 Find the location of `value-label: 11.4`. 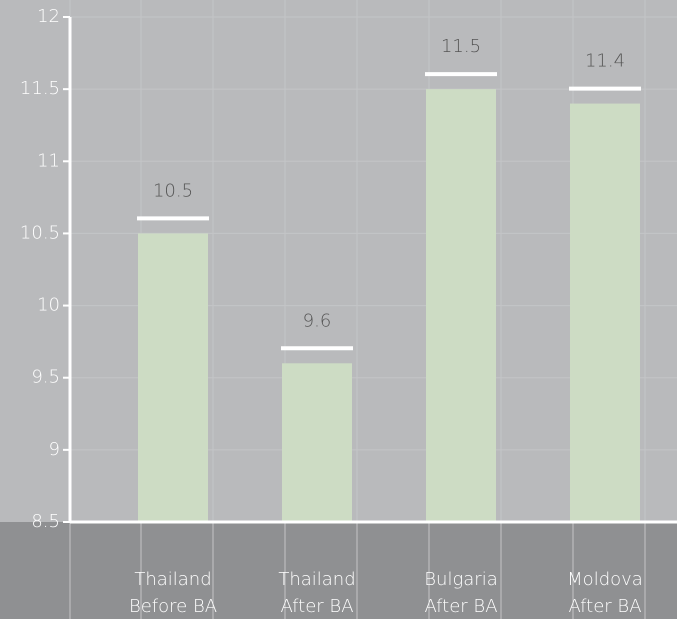

value-label: 11.4 is located at coordinates (605, 61).